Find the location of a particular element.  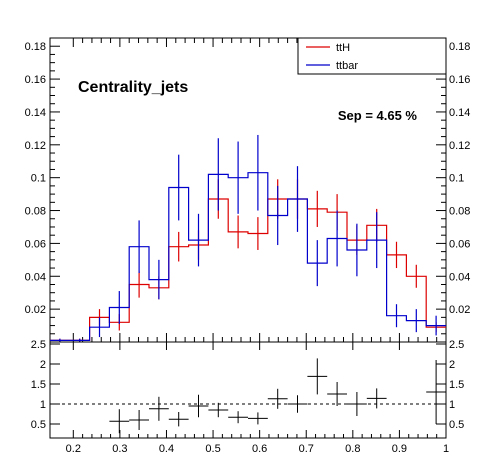

legend-box is located at coordinates (372, 56).